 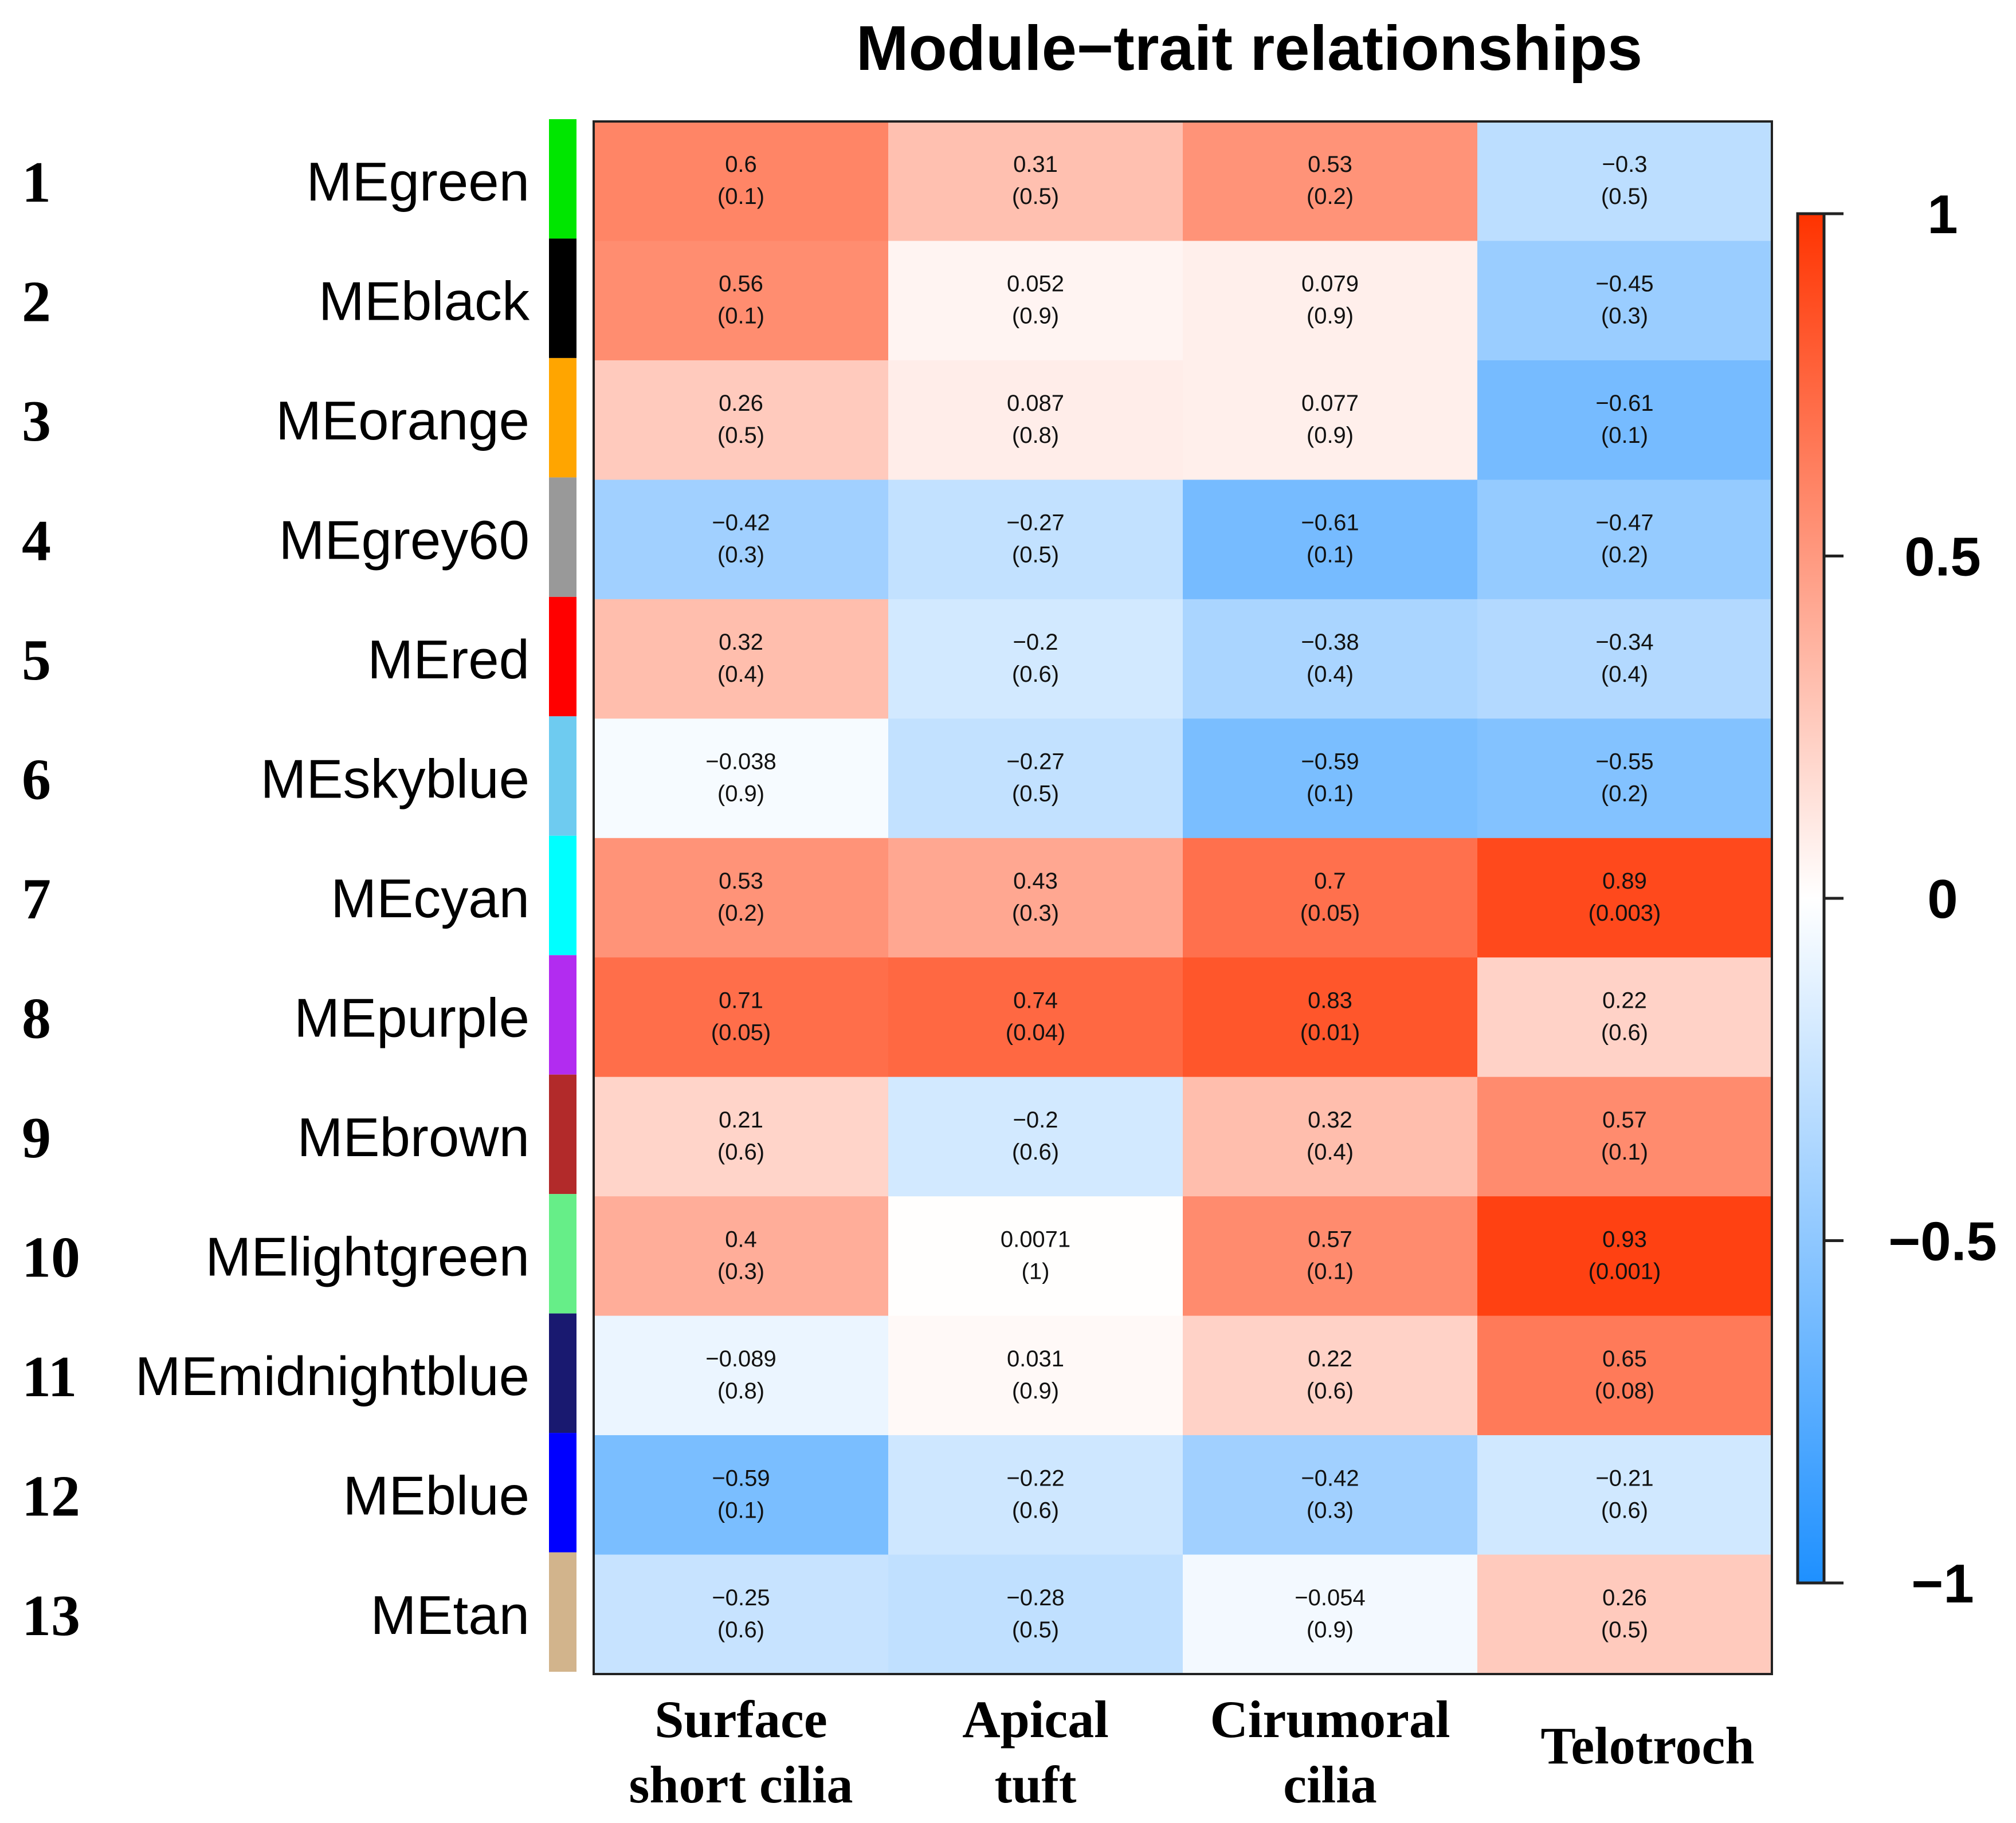 What do you see at coordinates (1942, 1583) in the screenshot?
I see `colorbar-tick-label: −1` at bounding box center [1942, 1583].